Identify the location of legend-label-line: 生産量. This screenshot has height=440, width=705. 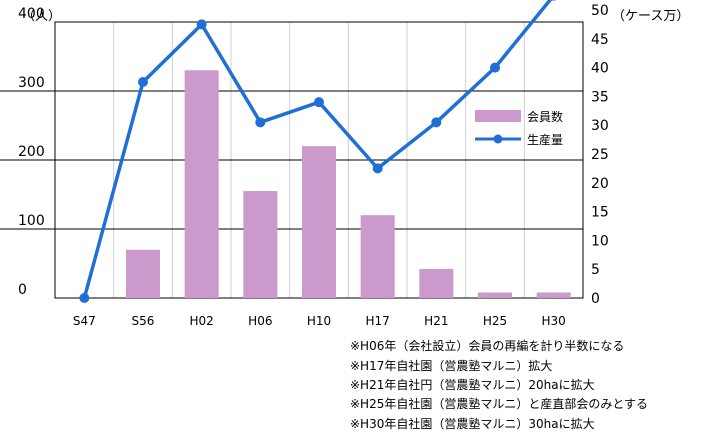
(545, 139).